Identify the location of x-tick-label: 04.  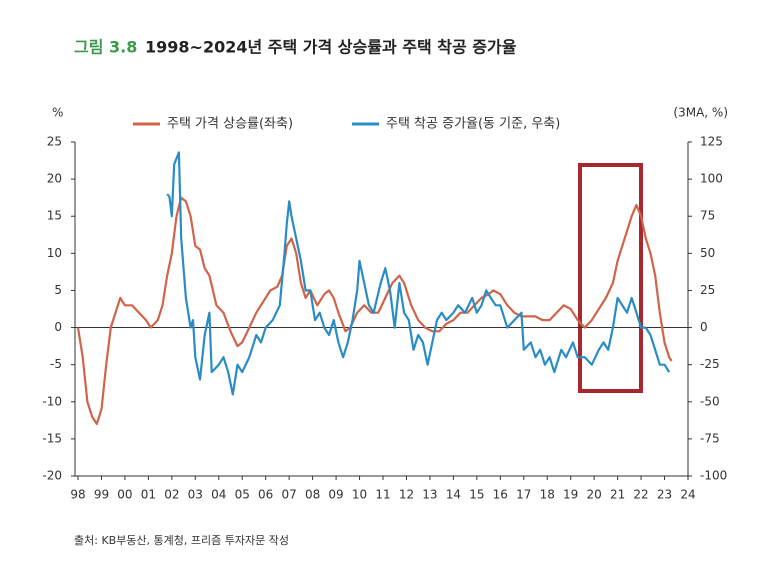
(218, 495).